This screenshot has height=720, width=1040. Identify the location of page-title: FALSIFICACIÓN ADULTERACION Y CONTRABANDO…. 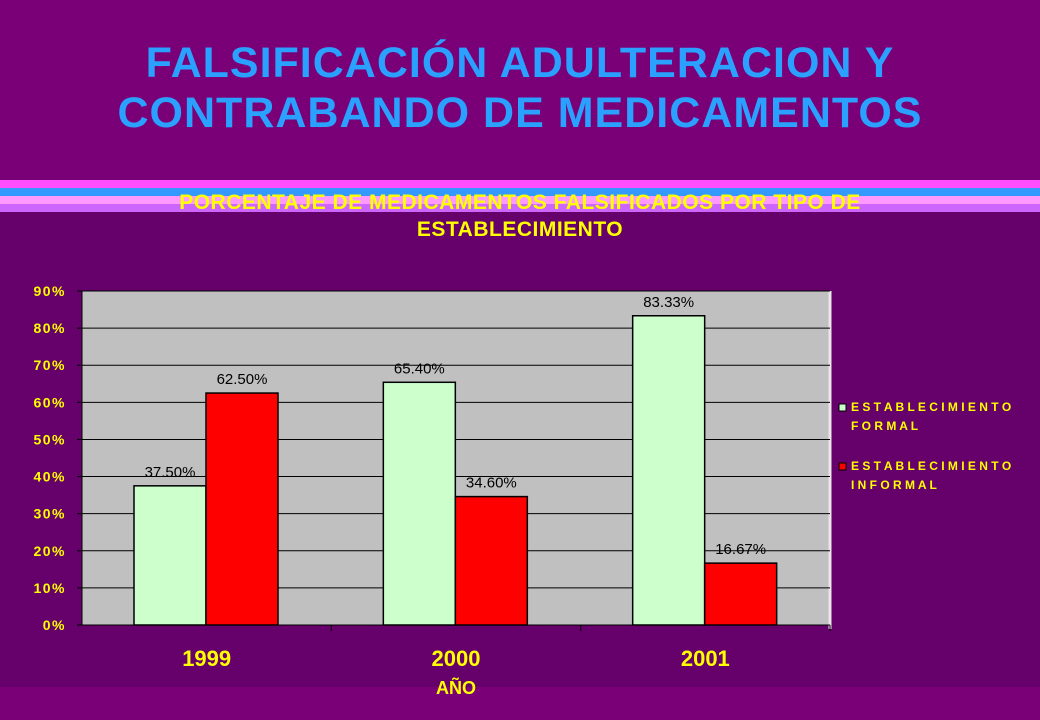
(520, 88).